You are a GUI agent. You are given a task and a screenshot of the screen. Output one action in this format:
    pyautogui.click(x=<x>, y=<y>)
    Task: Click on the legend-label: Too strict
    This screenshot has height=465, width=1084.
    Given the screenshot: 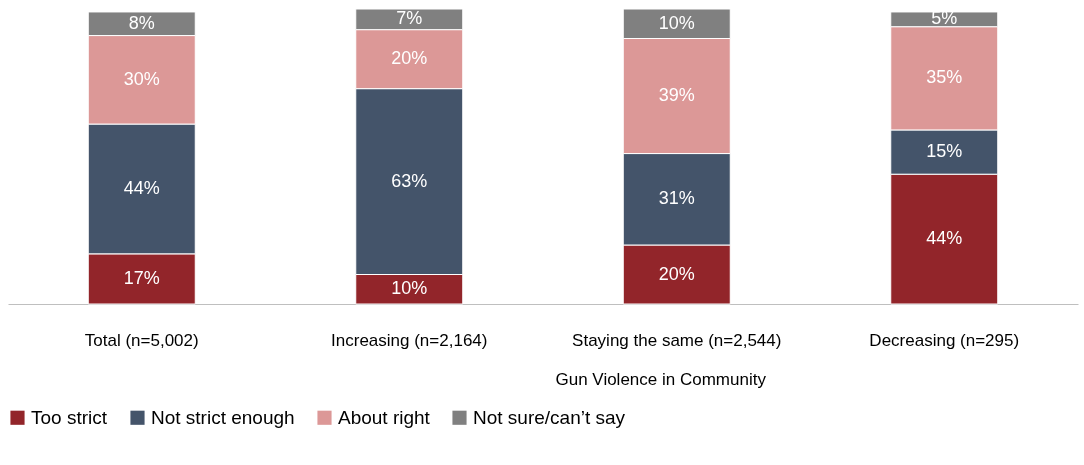 What is the action you would take?
    pyautogui.click(x=69, y=417)
    